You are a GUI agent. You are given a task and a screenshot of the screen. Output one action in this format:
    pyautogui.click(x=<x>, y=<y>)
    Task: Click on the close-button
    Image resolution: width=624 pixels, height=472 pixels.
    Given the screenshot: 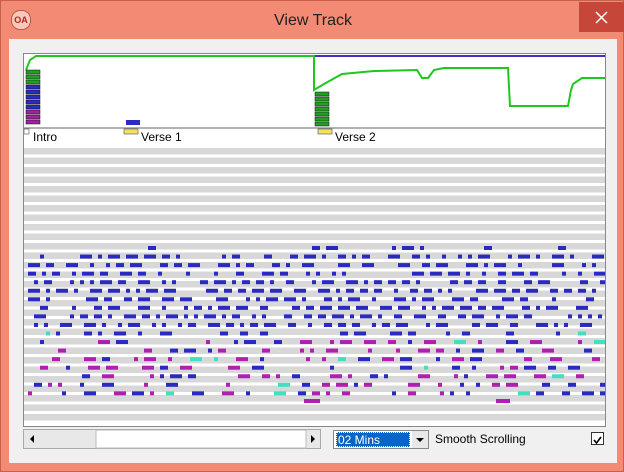 What is the action you would take?
    pyautogui.click(x=601, y=17)
    